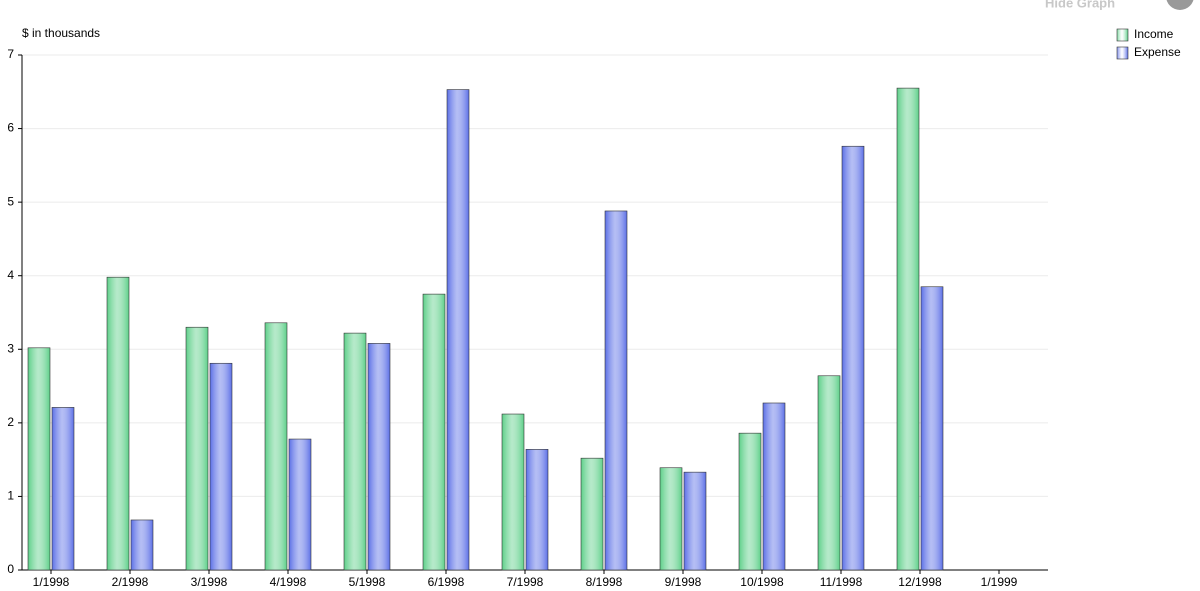 The width and height of the screenshot is (1200, 591). What do you see at coordinates (841, 582) in the screenshot?
I see `x-tick-label: 11/1998` at bounding box center [841, 582].